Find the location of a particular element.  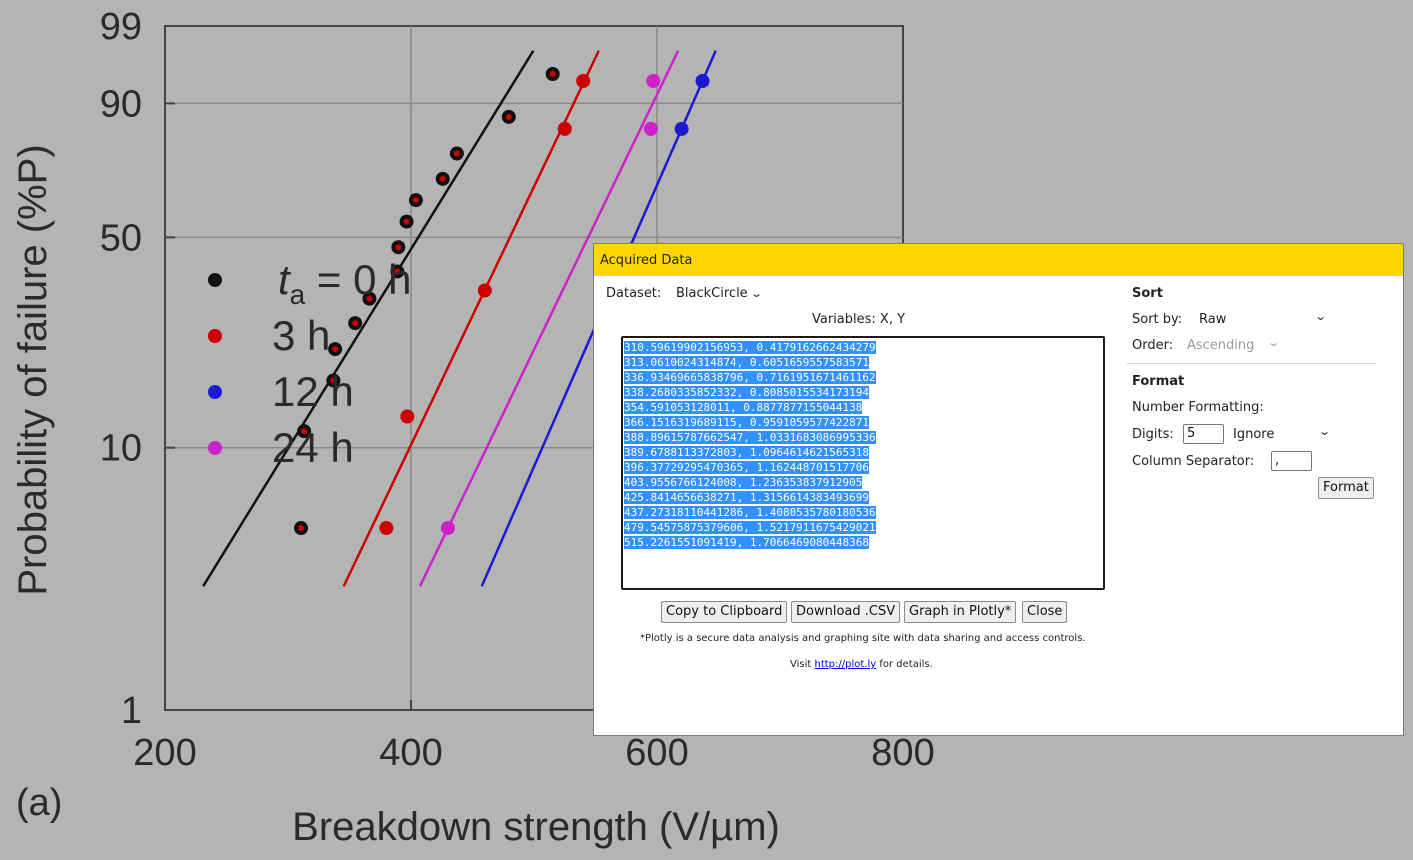

legend-marker-24h is located at coordinates (215, 448).